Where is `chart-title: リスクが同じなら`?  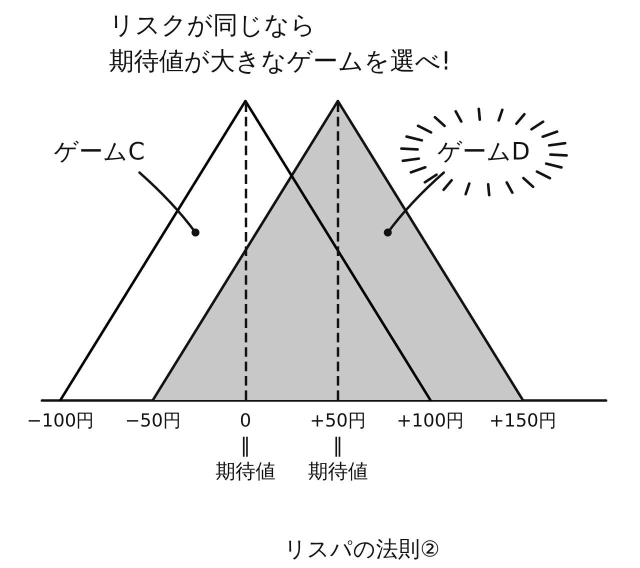
chart-title: リスクが同じなら is located at coordinates (212, 25).